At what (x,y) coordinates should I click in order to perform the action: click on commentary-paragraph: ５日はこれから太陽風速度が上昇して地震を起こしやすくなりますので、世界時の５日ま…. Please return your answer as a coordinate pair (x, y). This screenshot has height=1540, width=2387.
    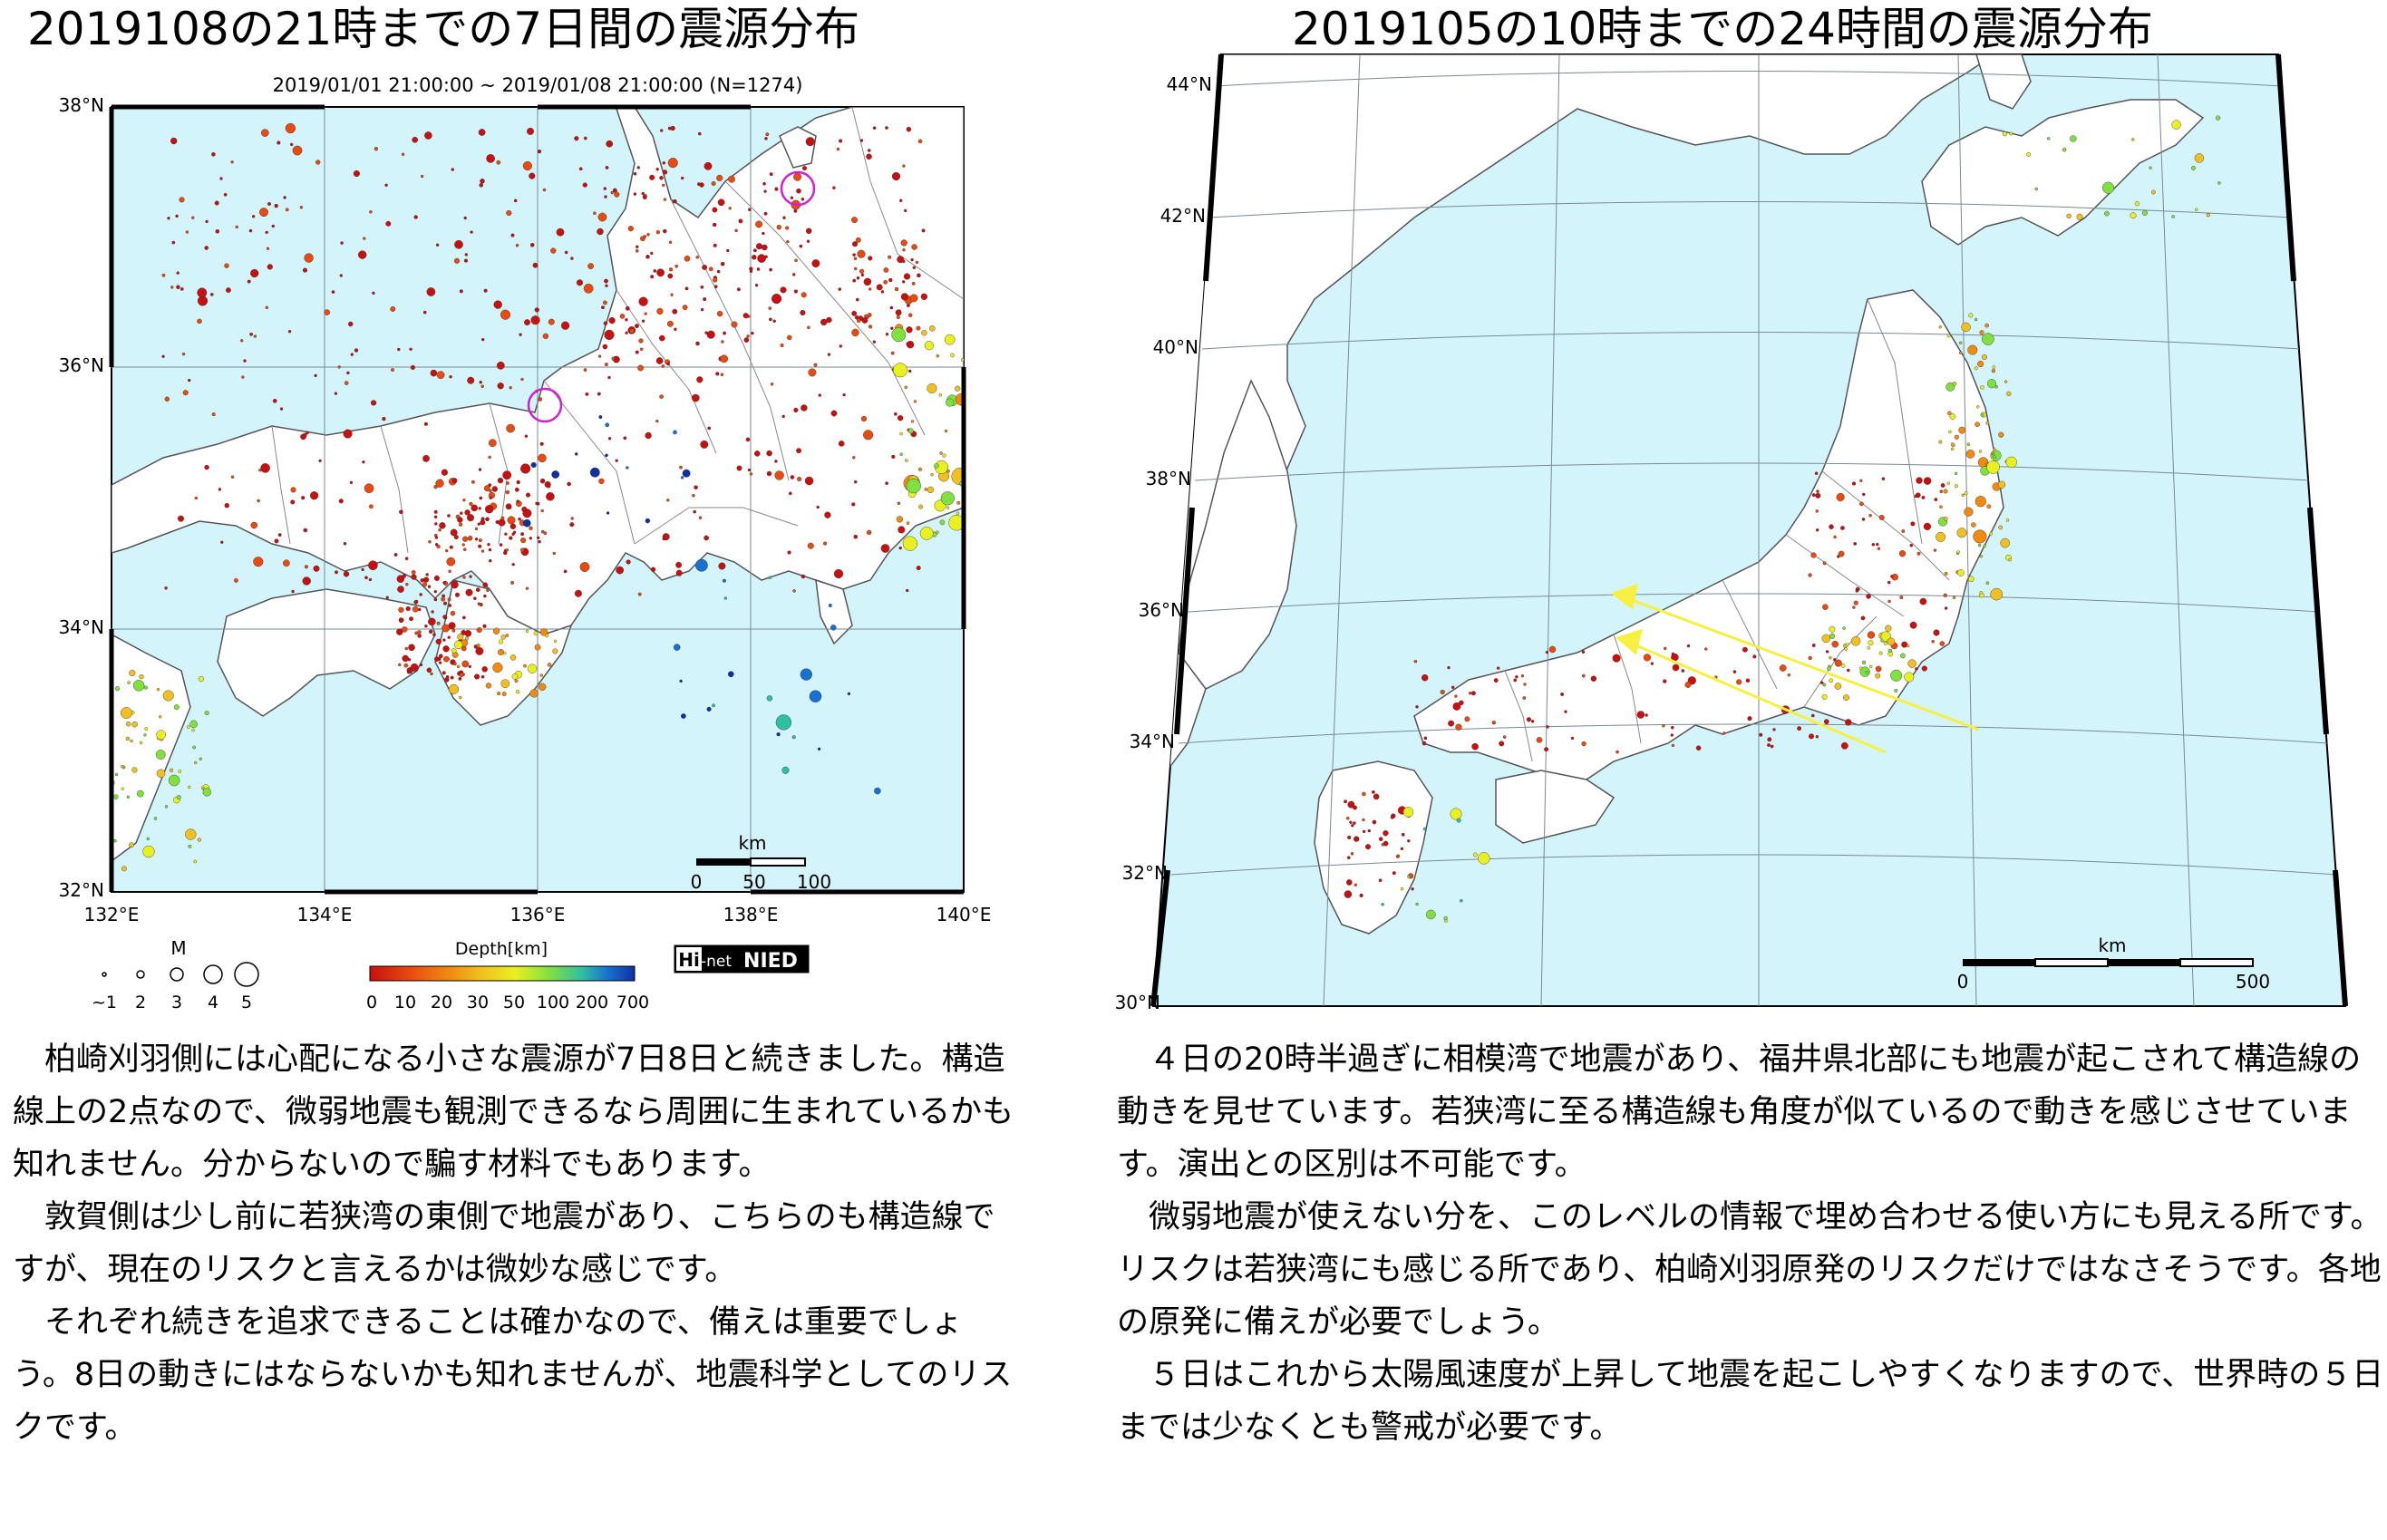
    Looking at the image, I should click on (1750, 1401).